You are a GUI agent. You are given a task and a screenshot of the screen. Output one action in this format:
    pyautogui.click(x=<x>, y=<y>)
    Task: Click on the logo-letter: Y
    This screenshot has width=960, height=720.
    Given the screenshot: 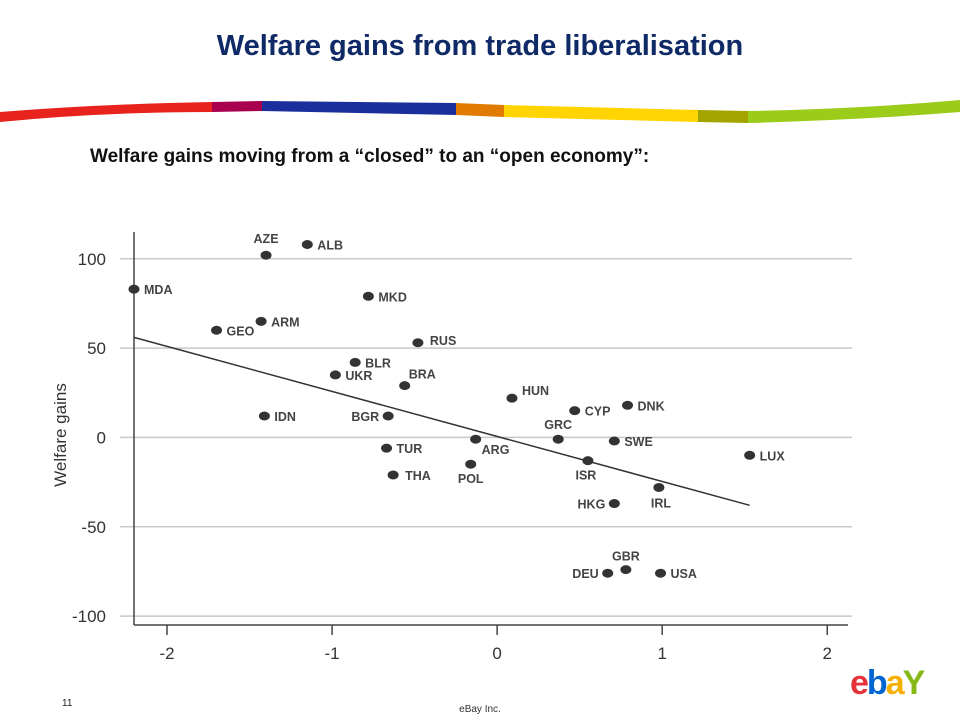 What is the action you would take?
    pyautogui.click(x=914, y=682)
    